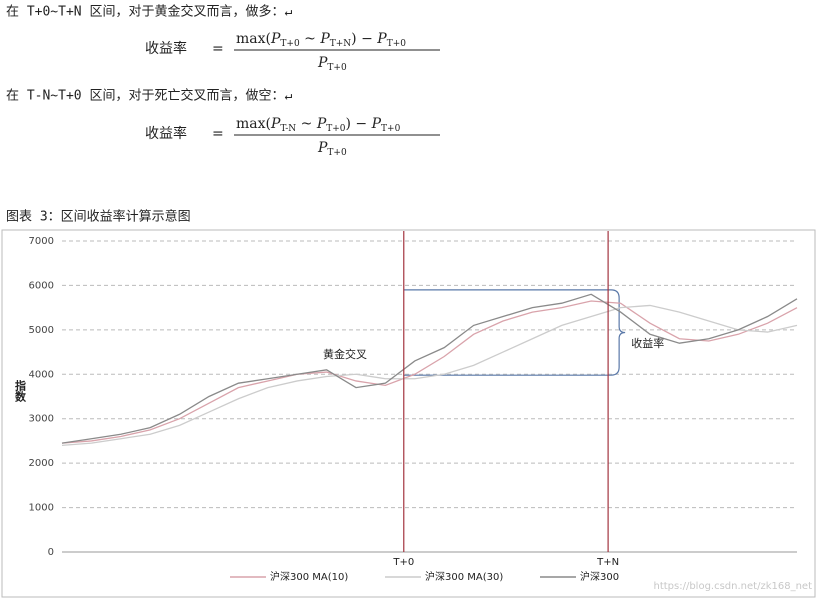  I want to click on y-tick-label: 2000, so click(41, 463).